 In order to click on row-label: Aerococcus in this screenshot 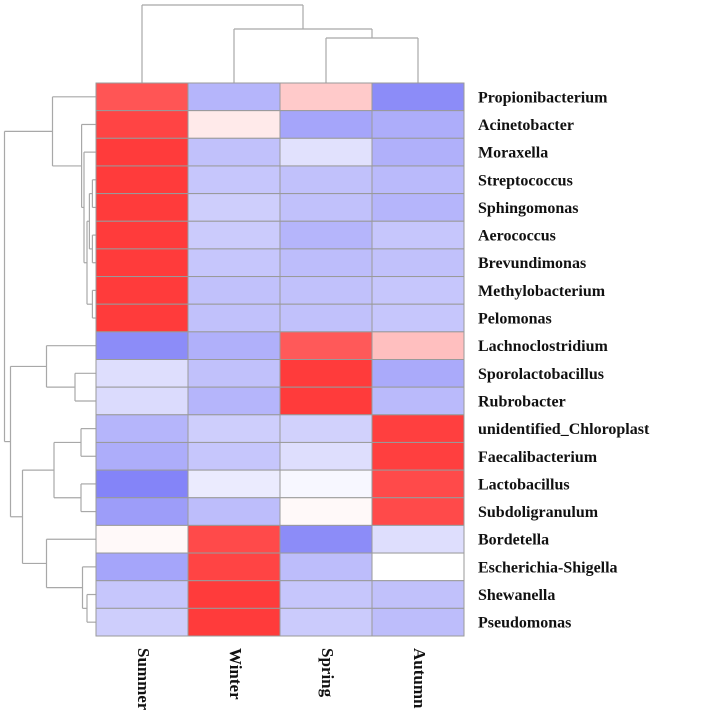, I will do `click(517, 236)`.